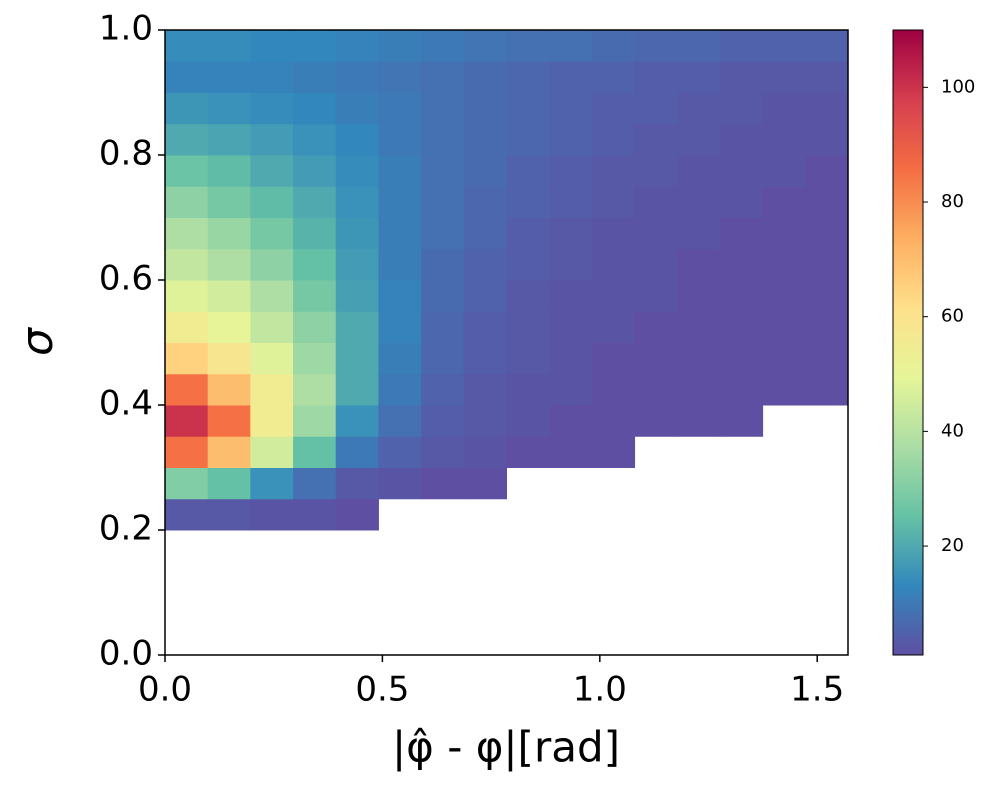 The image size is (989, 808). What do you see at coordinates (952, 545) in the screenshot?
I see `colorbar-tick-label: 20` at bounding box center [952, 545].